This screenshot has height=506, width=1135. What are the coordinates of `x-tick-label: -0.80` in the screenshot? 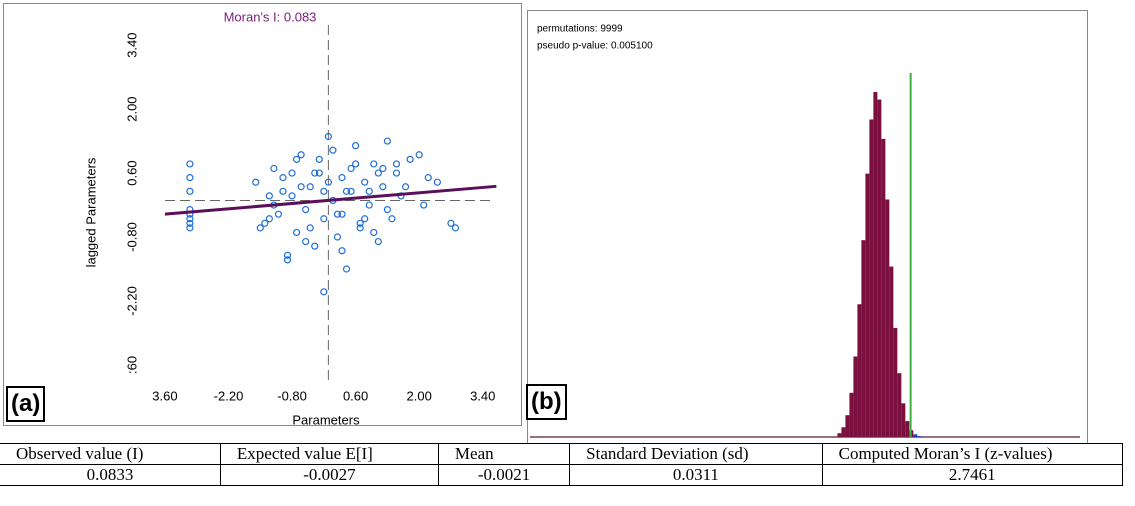 It's located at (292, 395).